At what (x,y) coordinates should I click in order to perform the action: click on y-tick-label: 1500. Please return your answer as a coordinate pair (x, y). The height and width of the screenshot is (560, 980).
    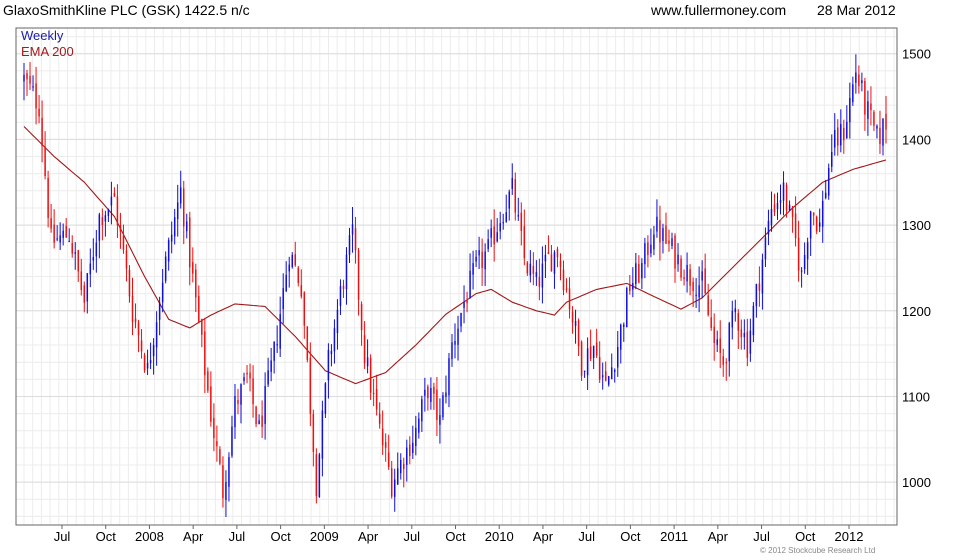
    Looking at the image, I should click on (916, 54).